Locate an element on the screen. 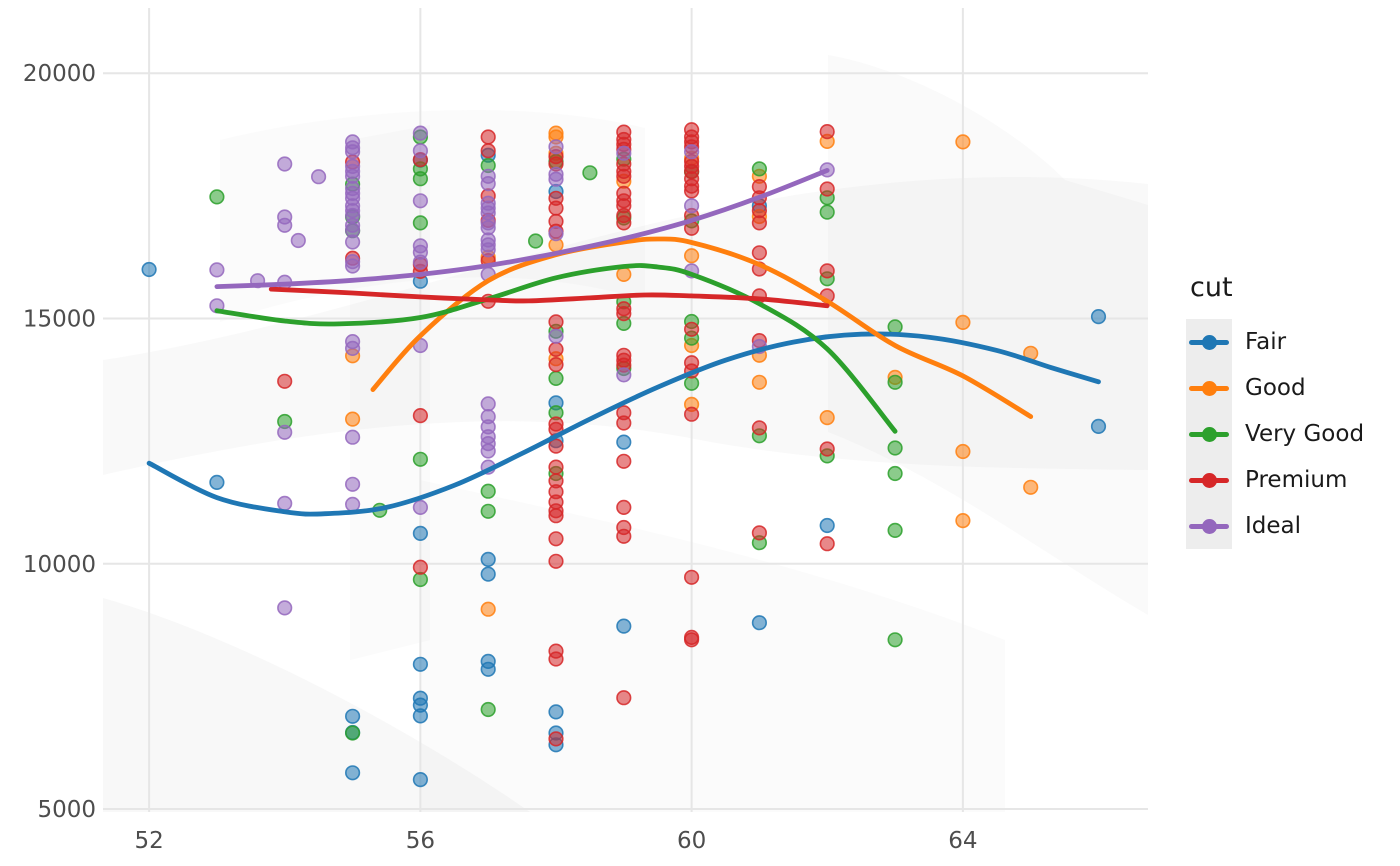 The width and height of the screenshot is (1400, 866). smooth-line-ideal is located at coordinates (522, 228).